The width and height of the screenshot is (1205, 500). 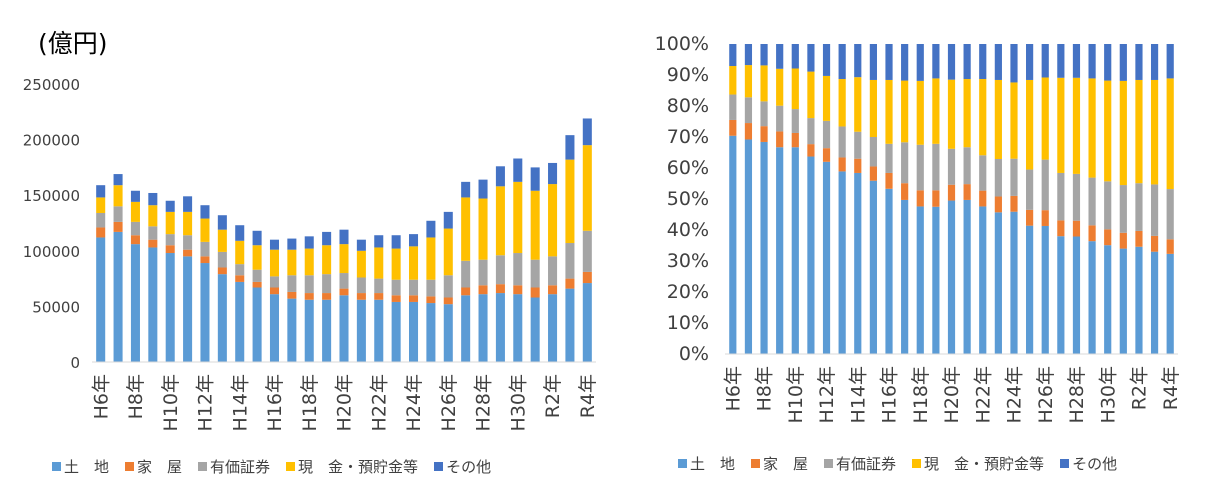 I want to click on legend-label-other: その他, so click(x=469, y=467).